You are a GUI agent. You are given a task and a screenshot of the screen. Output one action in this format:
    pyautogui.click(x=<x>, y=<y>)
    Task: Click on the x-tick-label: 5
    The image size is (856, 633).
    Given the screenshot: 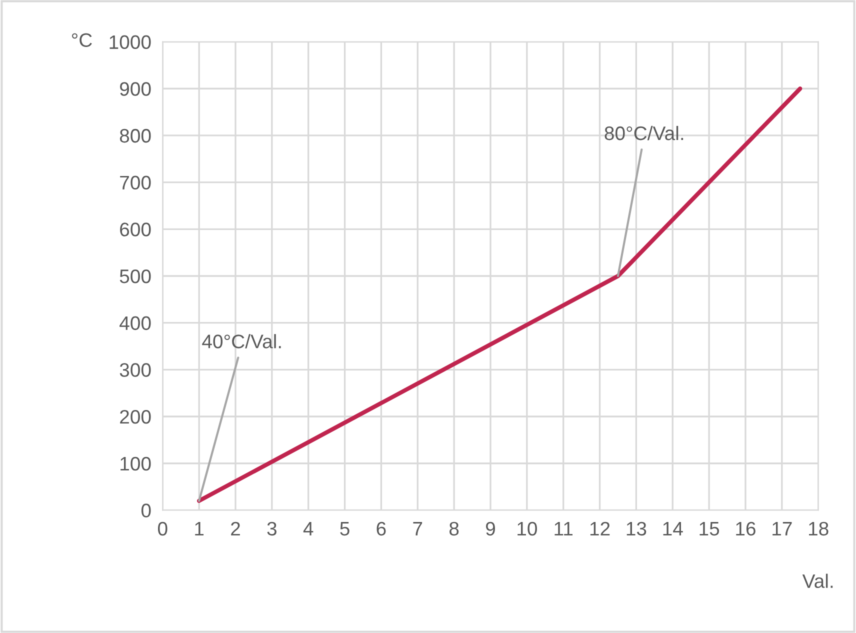 What is the action you would take?
    pyautogui.click(x=345, y=529)
    